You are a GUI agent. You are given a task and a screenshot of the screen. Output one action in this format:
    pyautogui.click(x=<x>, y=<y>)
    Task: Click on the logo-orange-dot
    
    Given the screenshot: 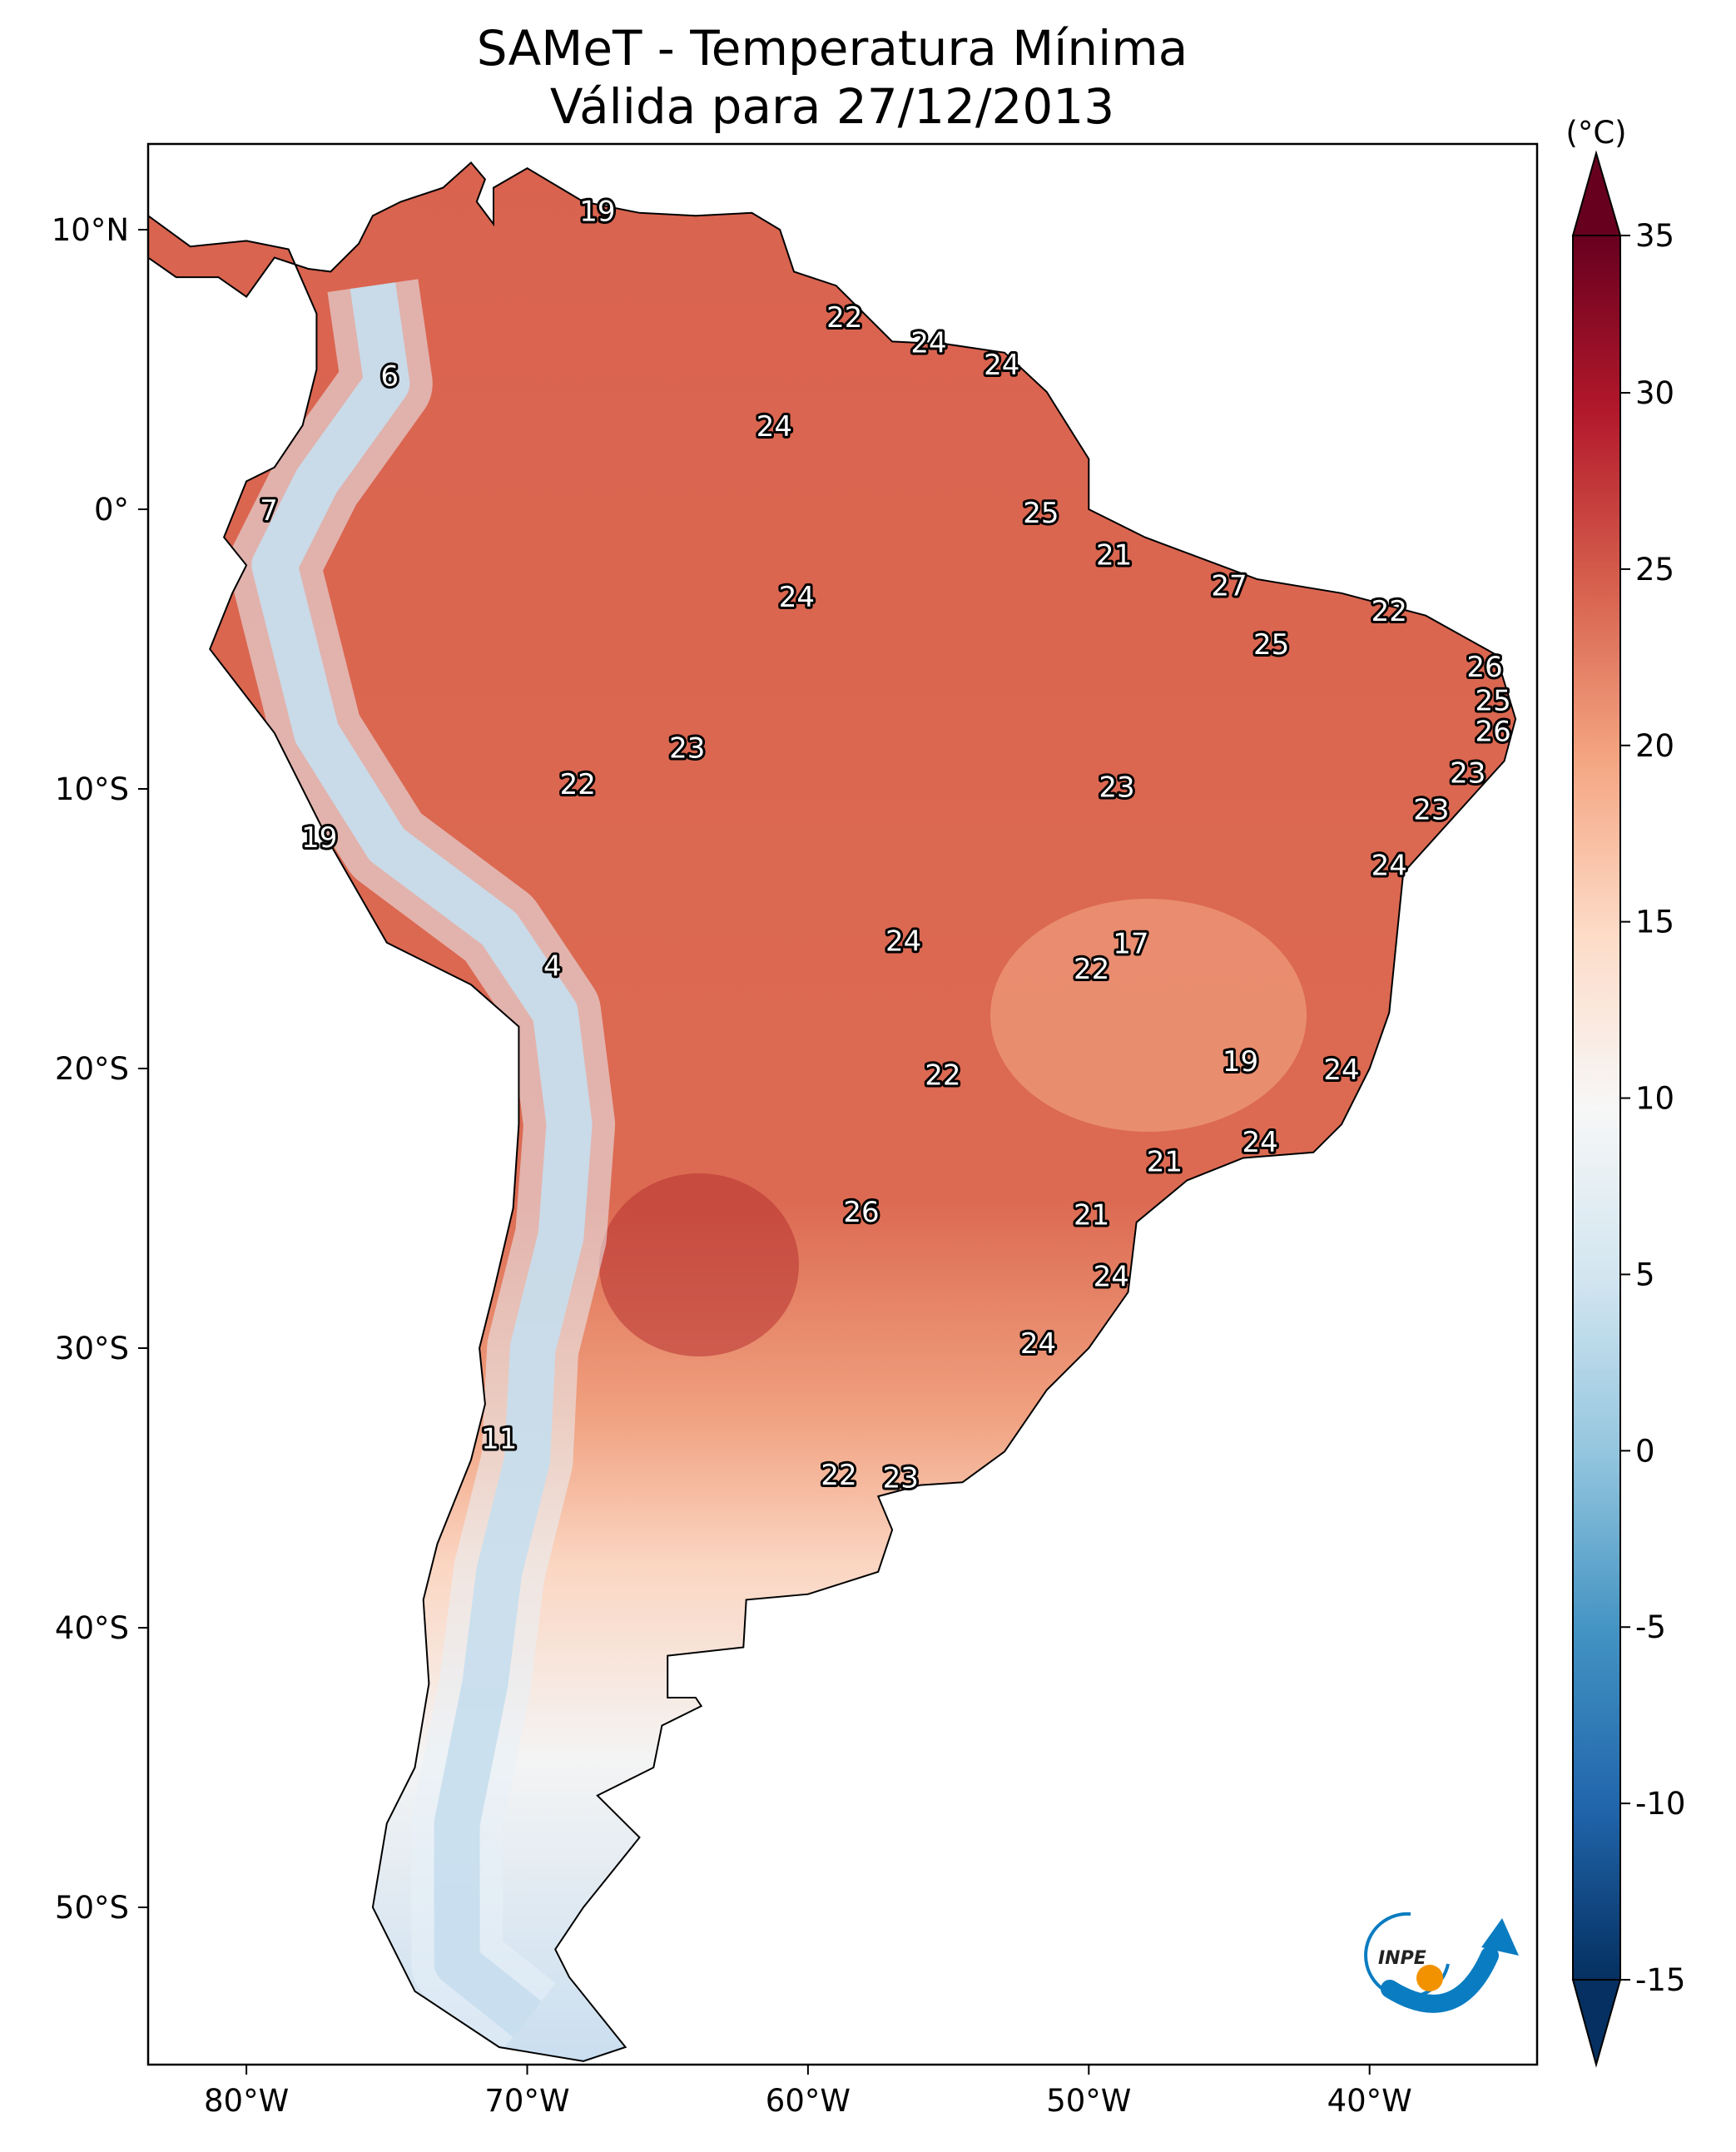 What is the action you would take?
    pyautogui.click(x=1430, y=1978)
    